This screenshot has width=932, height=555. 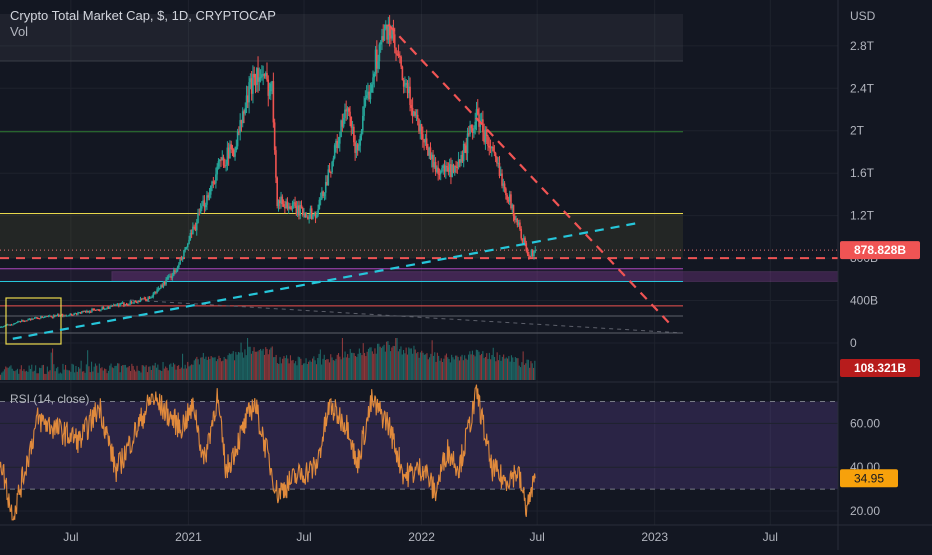 What do you see at coordinates (49, 399) in the screenshot?
I see `rsi-title: RSI (14, close)` at bounding box center [49, 399].